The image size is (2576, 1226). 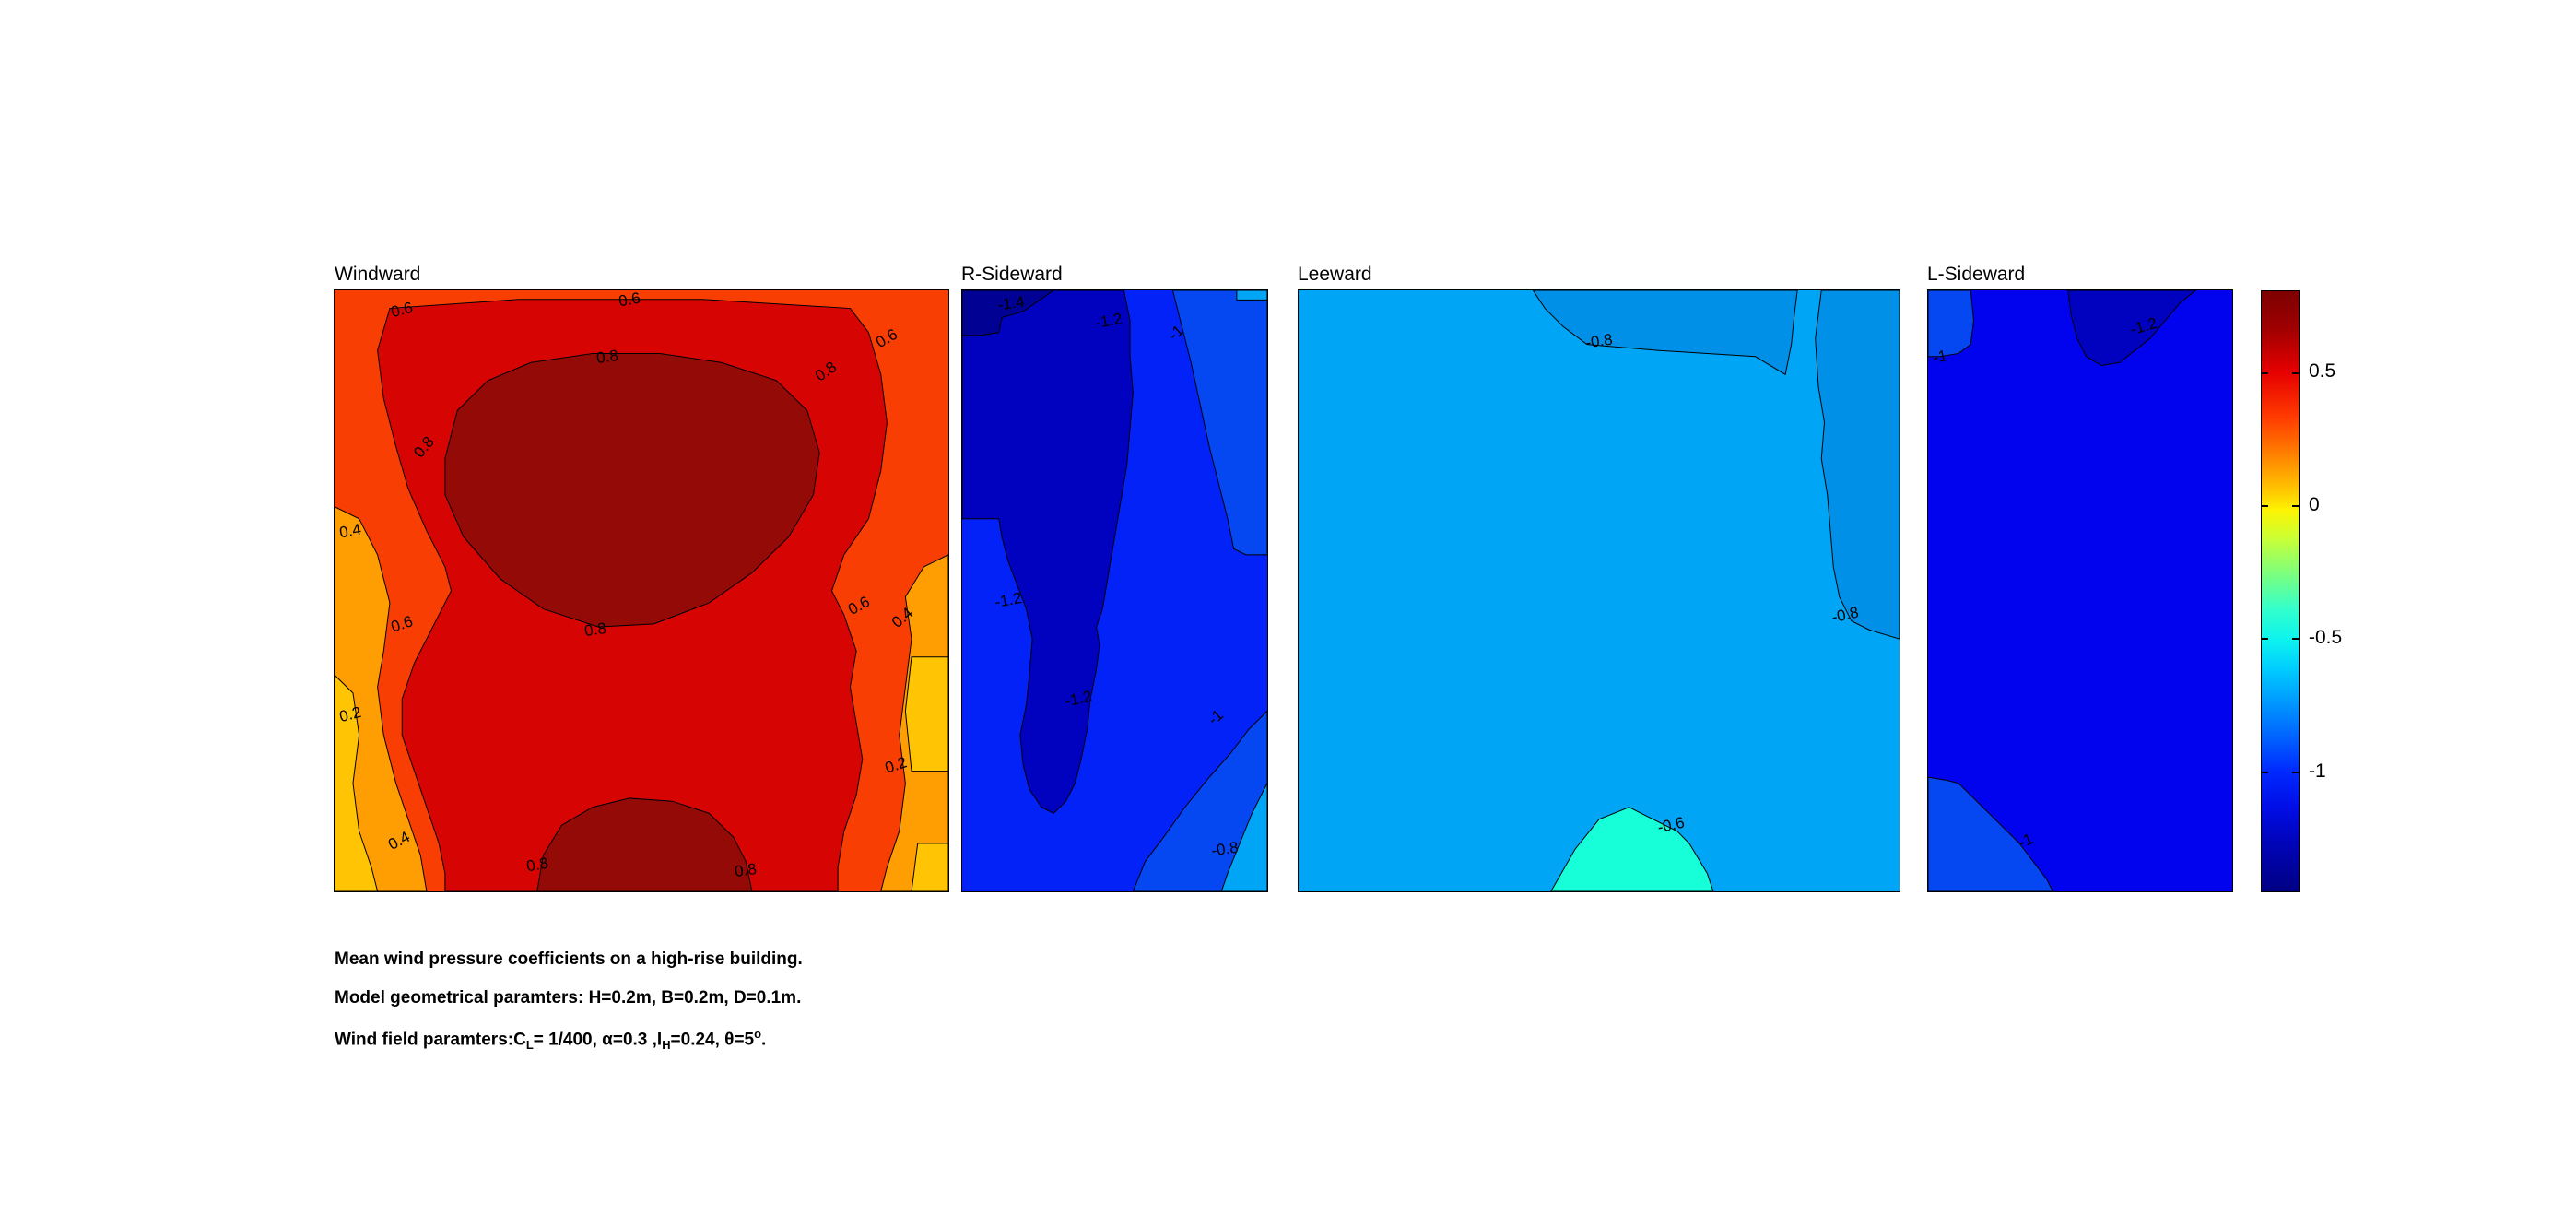 I want to click on contour-plot-l-sideward: -1 -1.2 -1, so click(x=2080, y=590).